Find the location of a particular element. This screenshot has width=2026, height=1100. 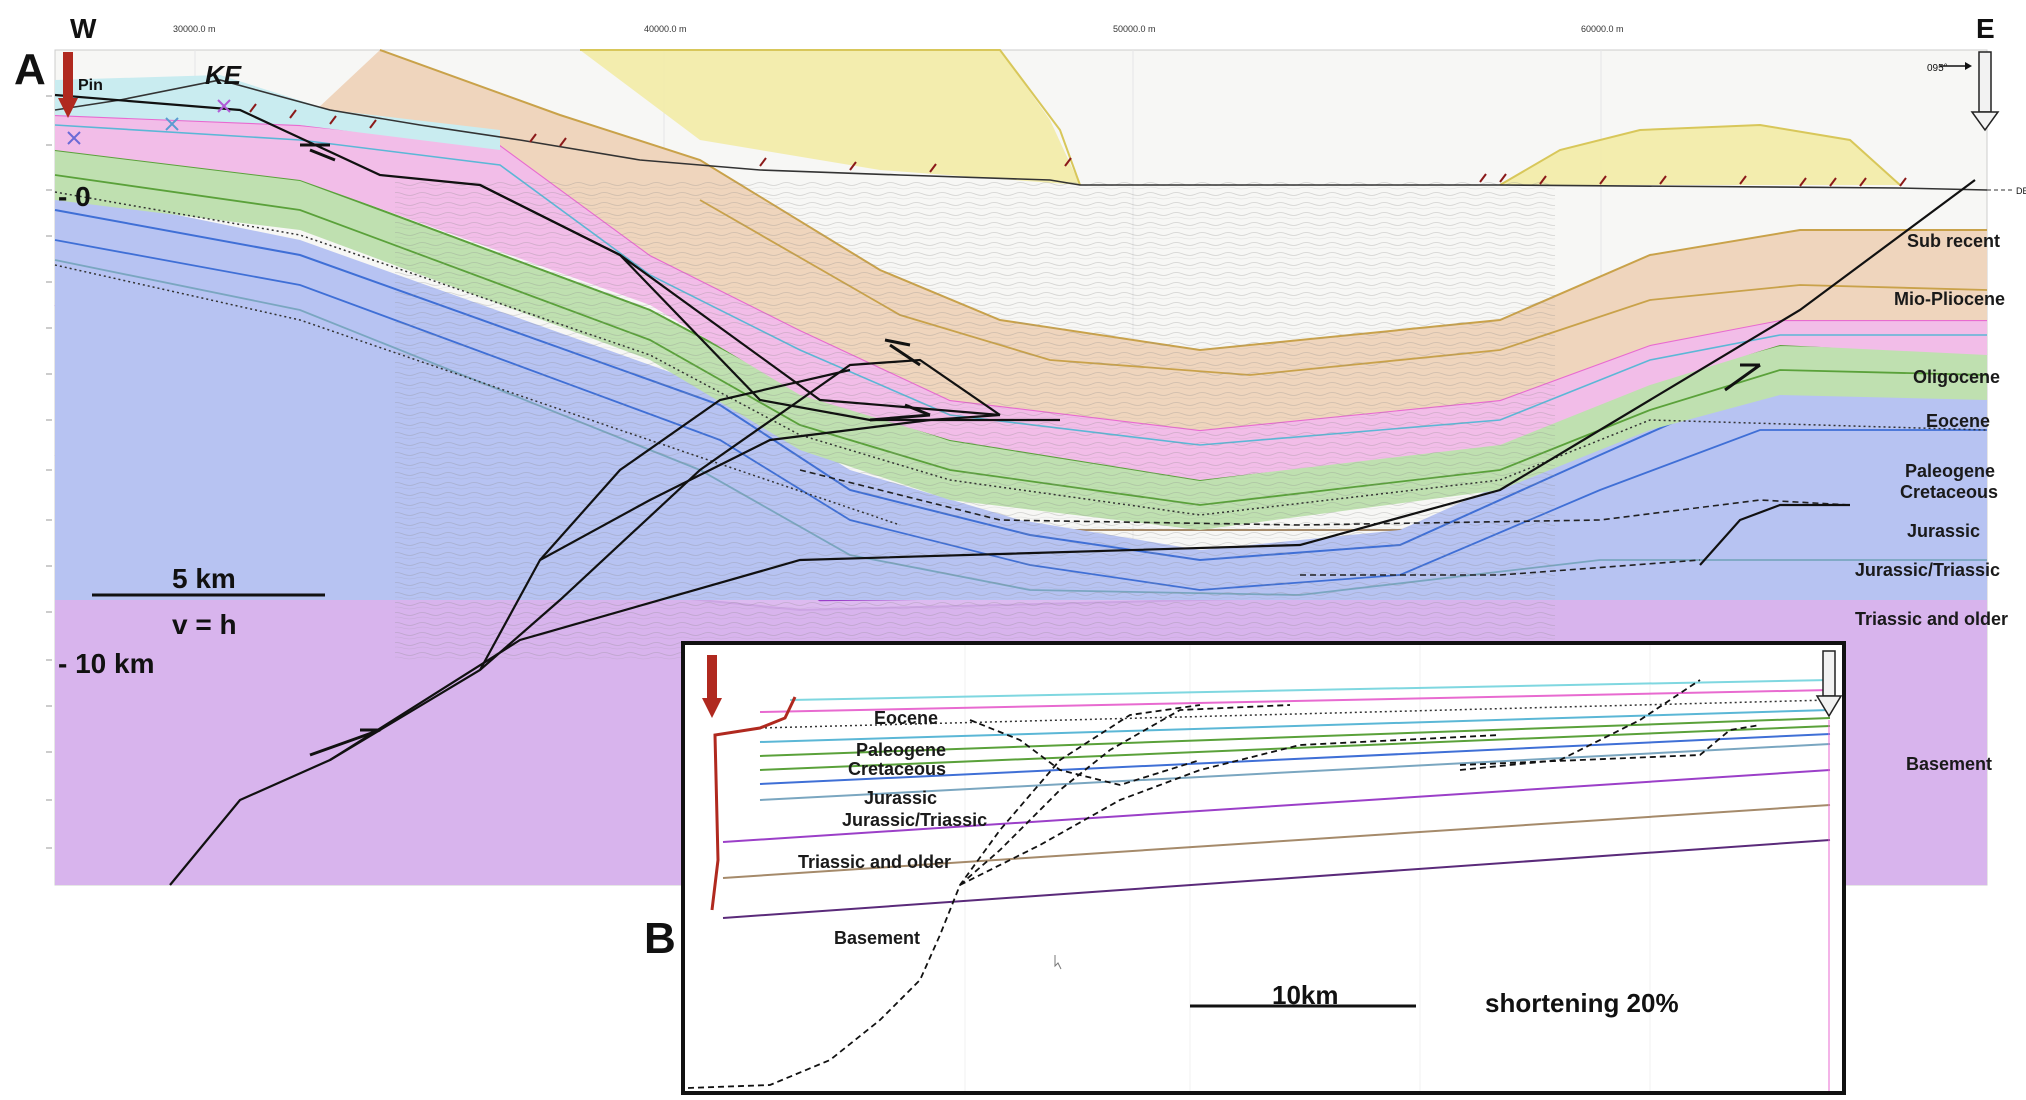

unit-label-cretaceous: Cretaceous is located at coordinates (1949, 492).